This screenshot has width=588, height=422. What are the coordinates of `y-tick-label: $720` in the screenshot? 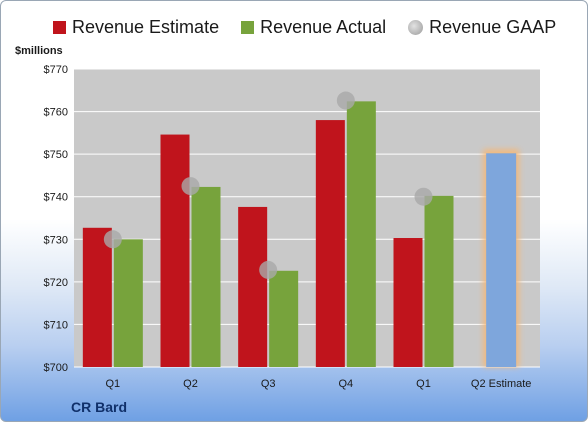 It's located at (56, 283).